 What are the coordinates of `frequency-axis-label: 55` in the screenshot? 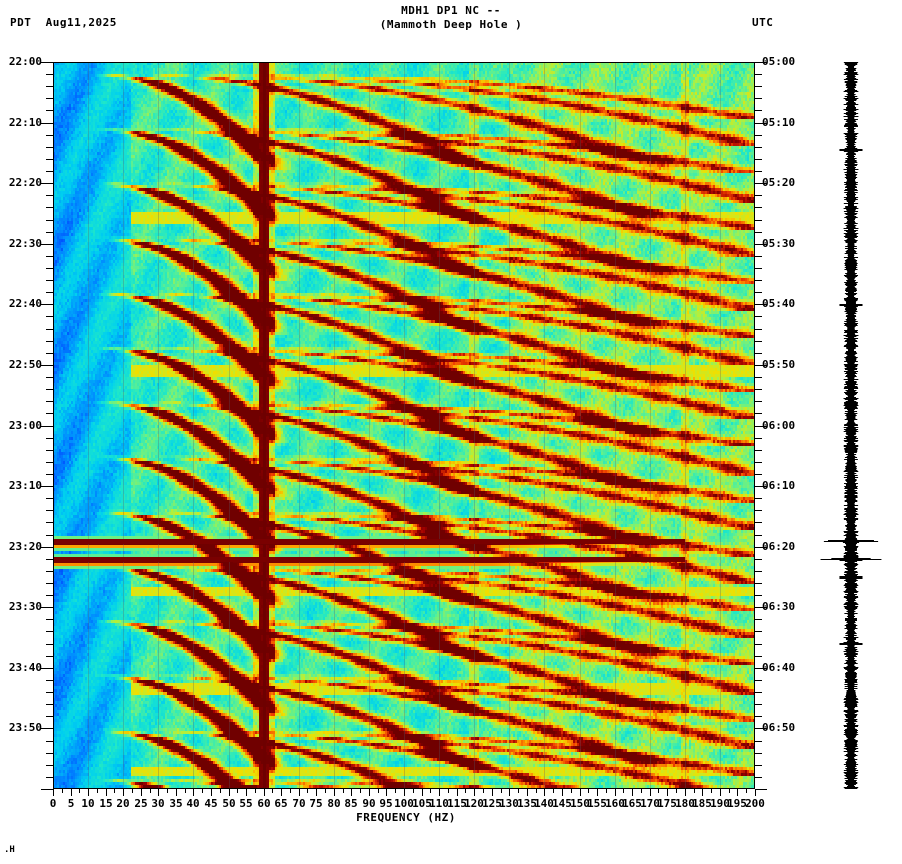 It's located at (246, 803).